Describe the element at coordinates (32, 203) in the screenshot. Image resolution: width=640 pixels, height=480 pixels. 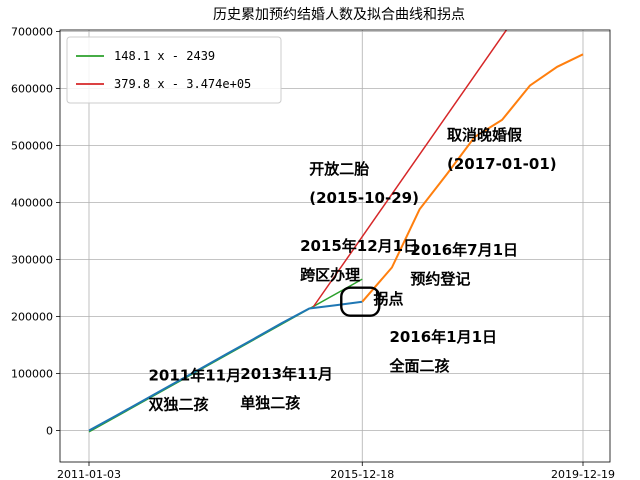
I see `y-tick-label: 400000` at that location.